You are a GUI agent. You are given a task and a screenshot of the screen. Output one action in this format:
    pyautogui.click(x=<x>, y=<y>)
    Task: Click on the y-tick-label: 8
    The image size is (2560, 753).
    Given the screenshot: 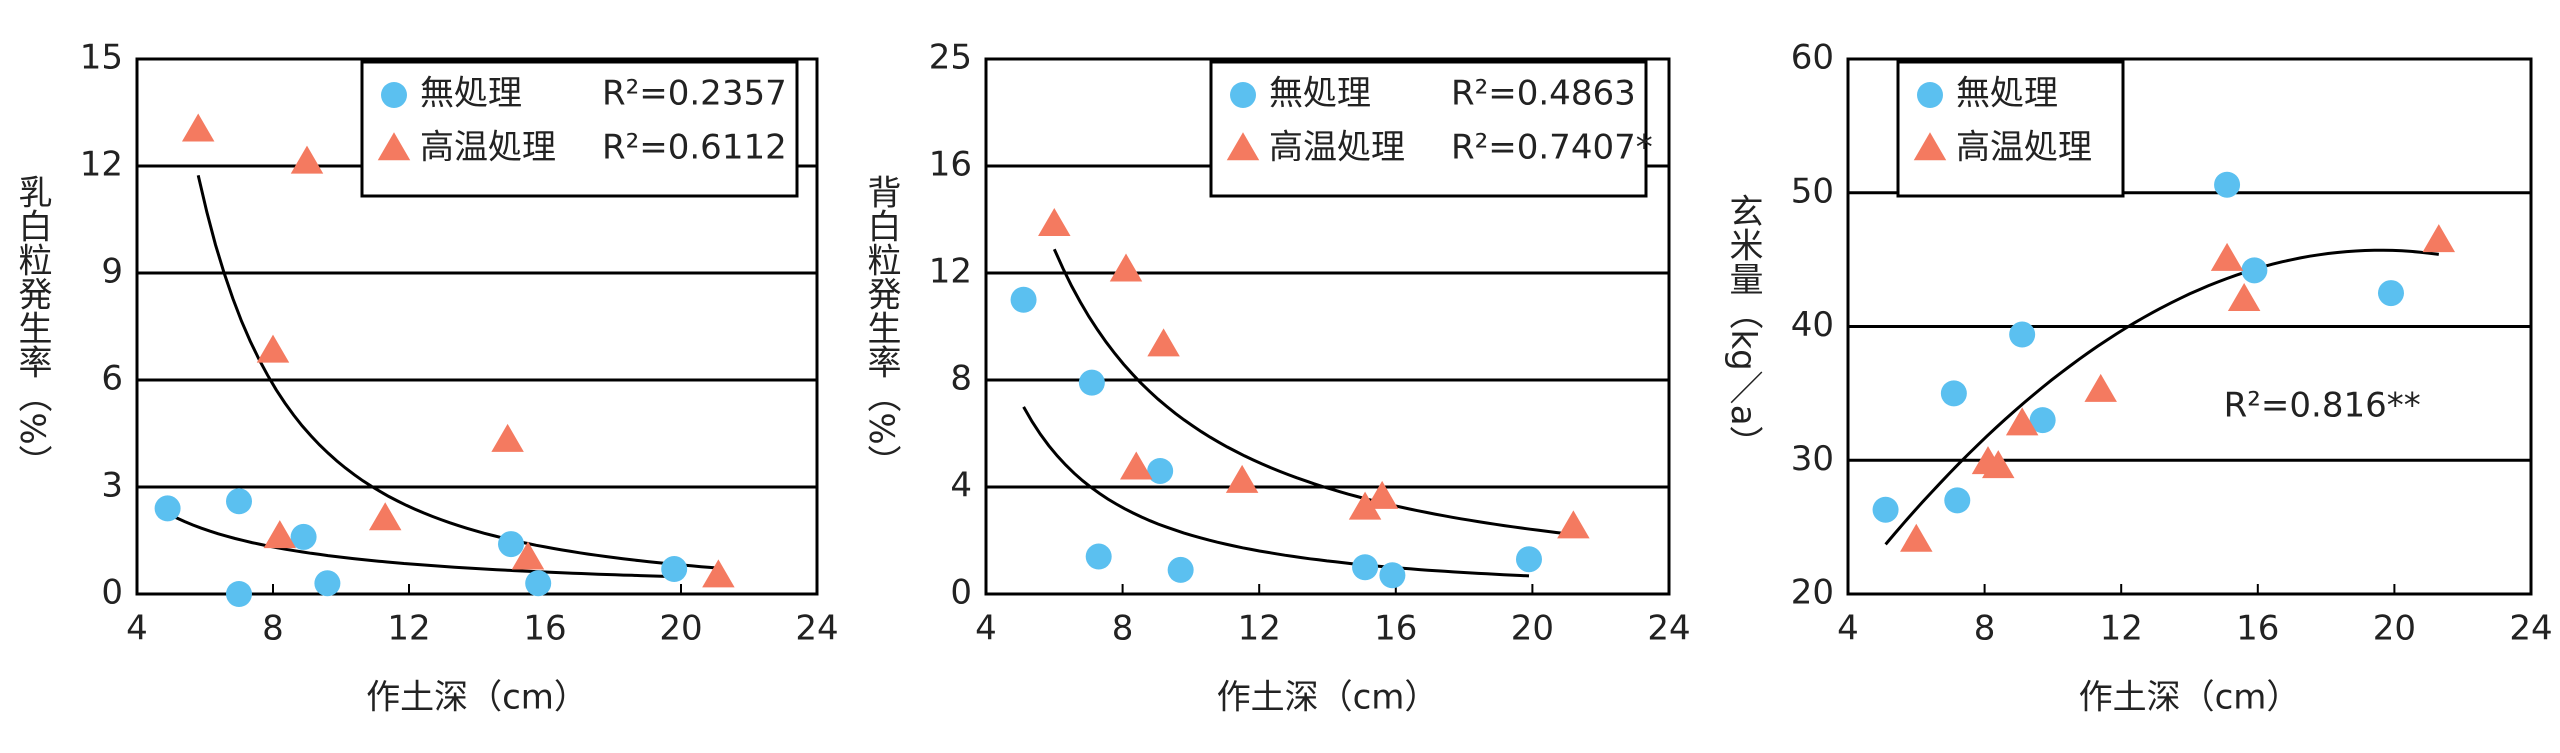 What is the action you would take?
    pyautogui.click(x=961, y=379)
    